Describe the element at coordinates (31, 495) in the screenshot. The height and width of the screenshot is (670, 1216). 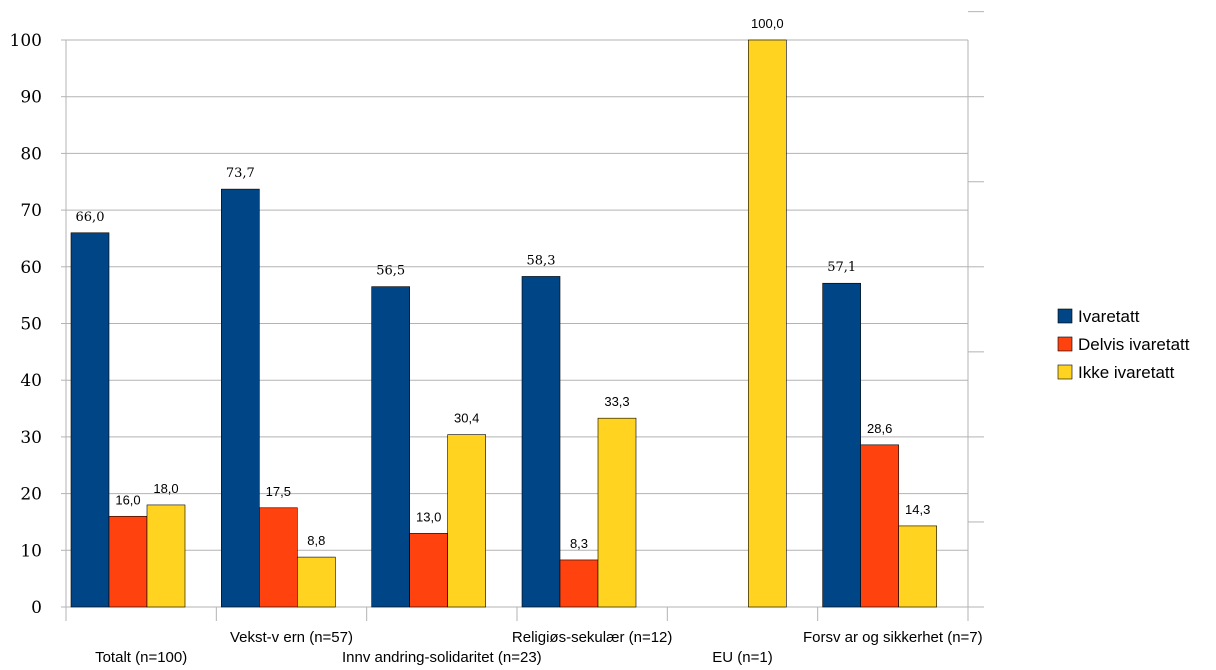
I see `y-tick-label: 20` at that location.